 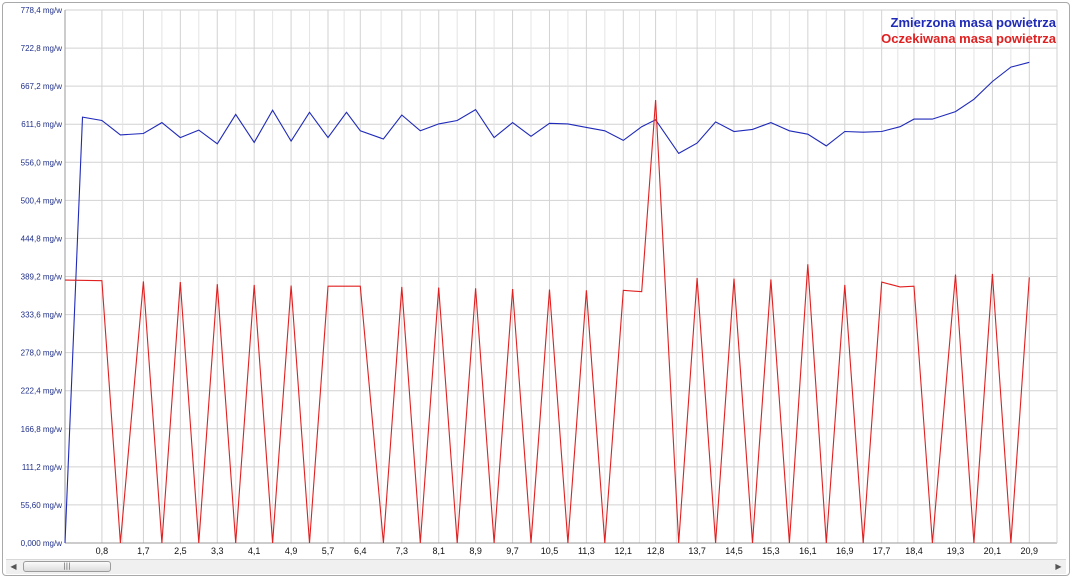 I want to click on x-tick-label: 16,9, so click(x=845, y=551).